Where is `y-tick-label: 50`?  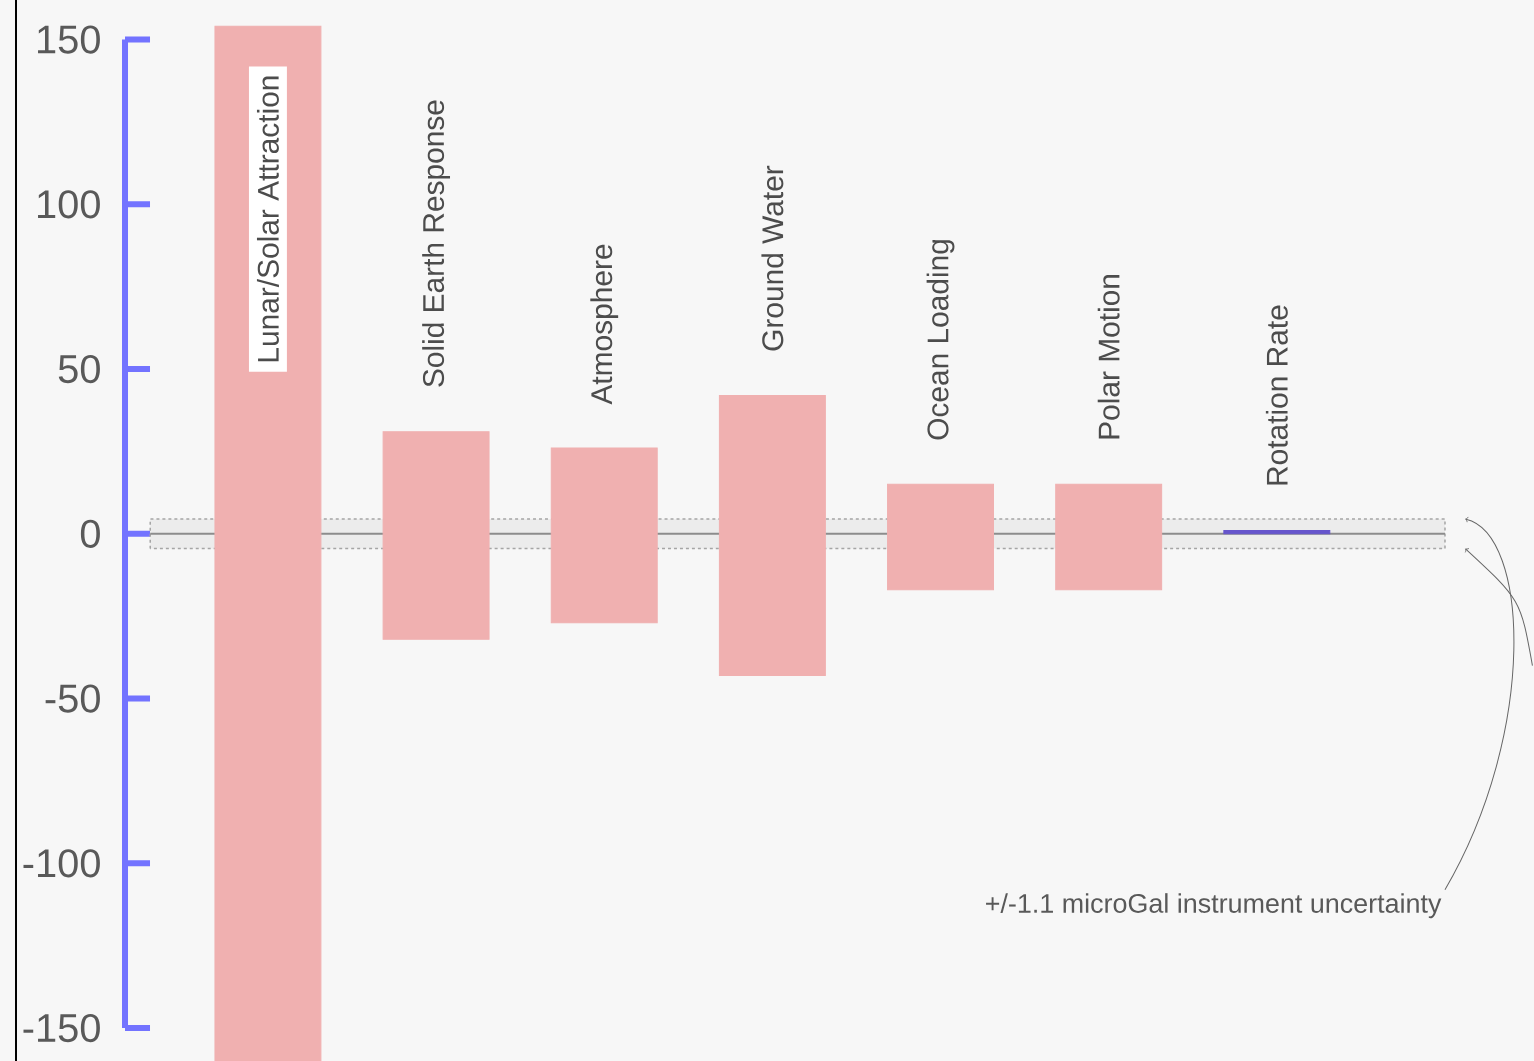
y-tick-label: 50 is located at coordinates (79, 369).